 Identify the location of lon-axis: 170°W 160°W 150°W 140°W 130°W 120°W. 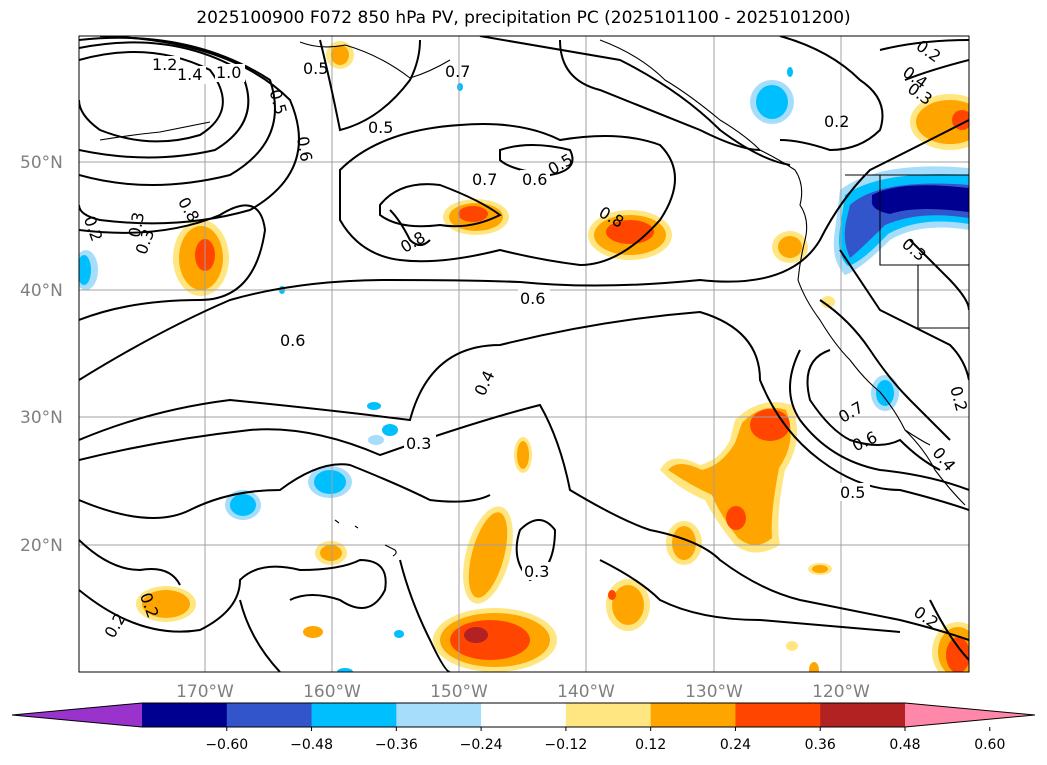
(523, 692).